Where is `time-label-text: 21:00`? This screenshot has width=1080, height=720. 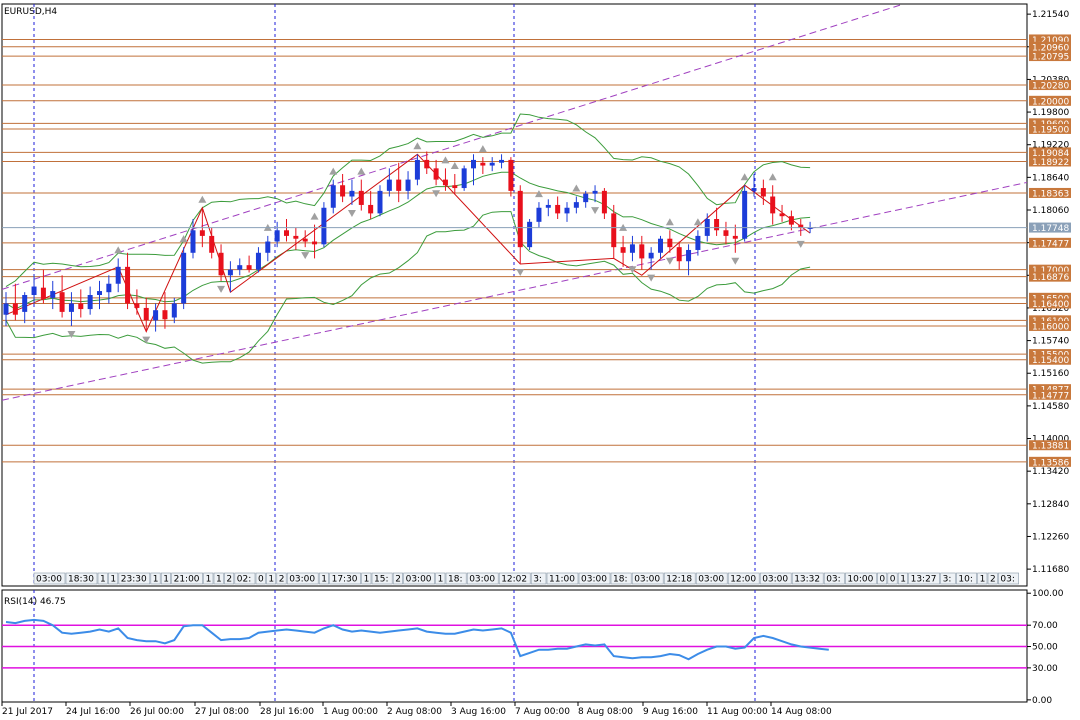
time-label-text: 21:00 is located at coordinates (187, 580).